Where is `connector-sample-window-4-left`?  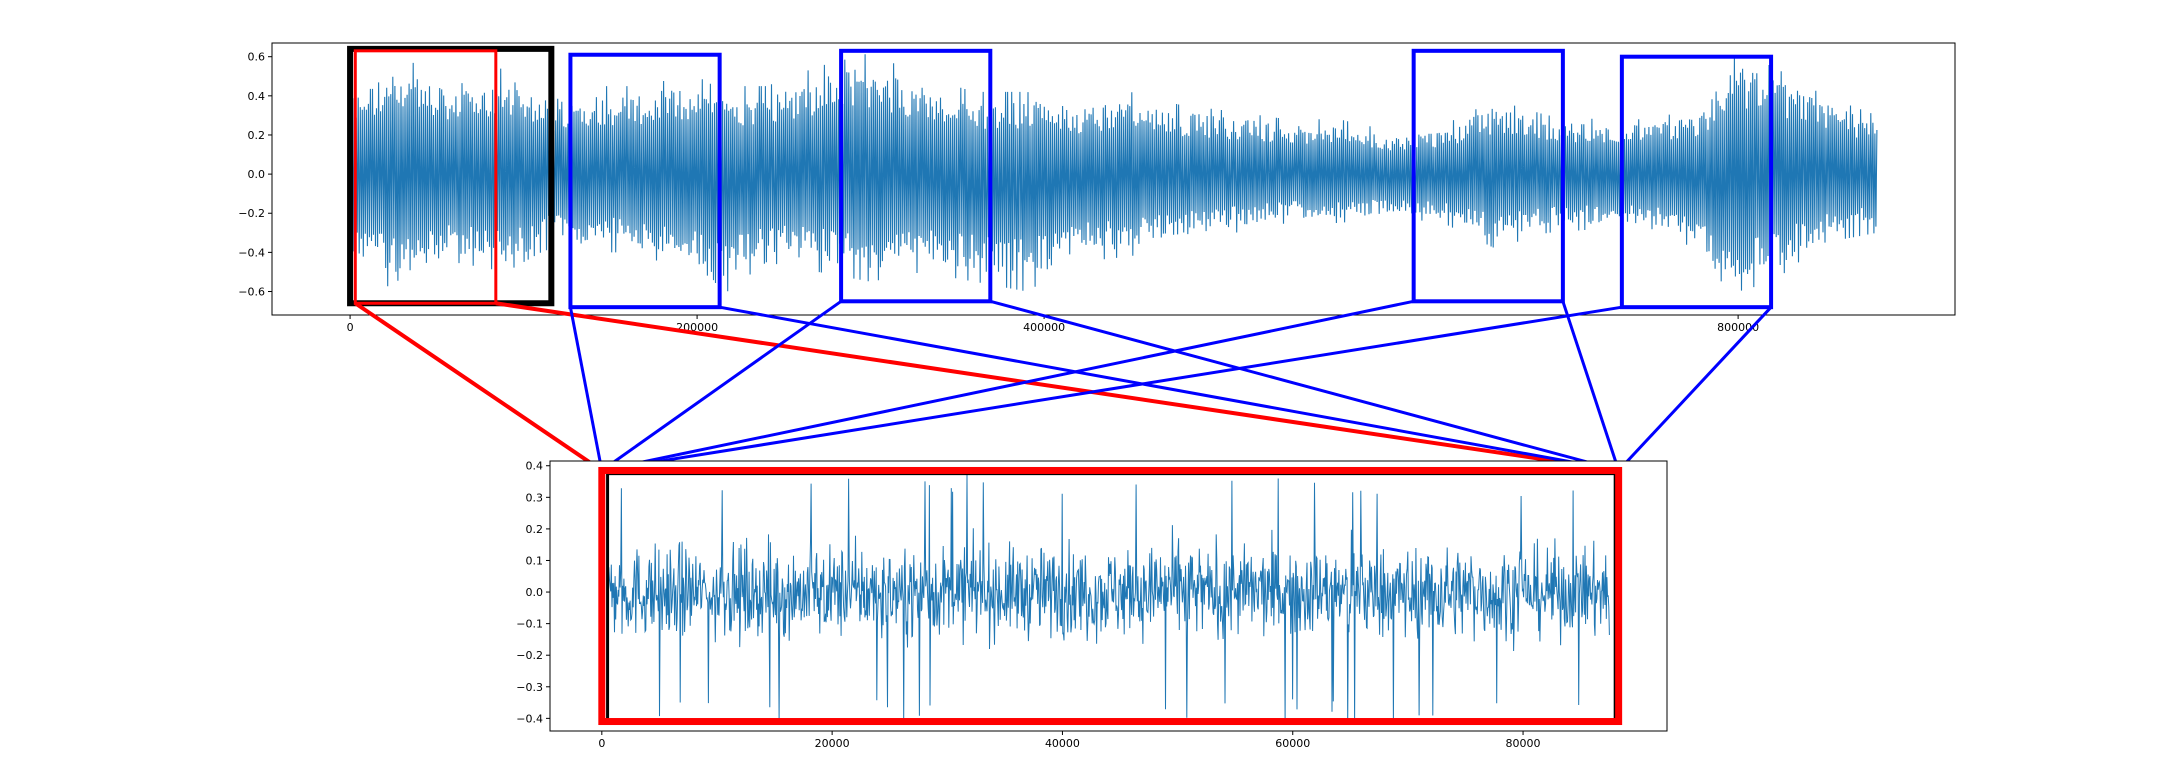 connector-sample-window-4-left is located at coordinates (1112, 388).